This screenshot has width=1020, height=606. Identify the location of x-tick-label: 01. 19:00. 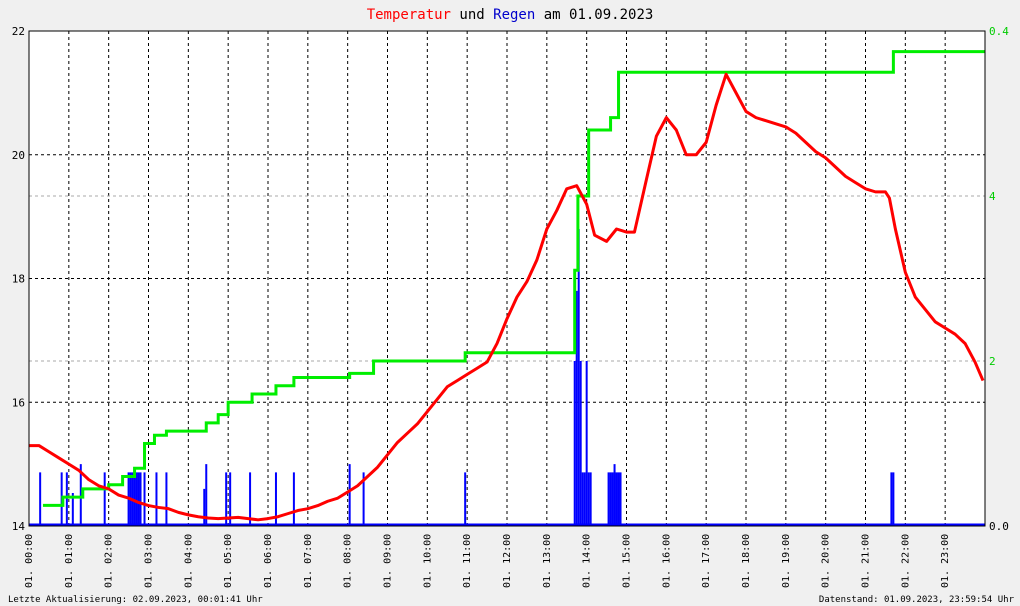
(786, 561).